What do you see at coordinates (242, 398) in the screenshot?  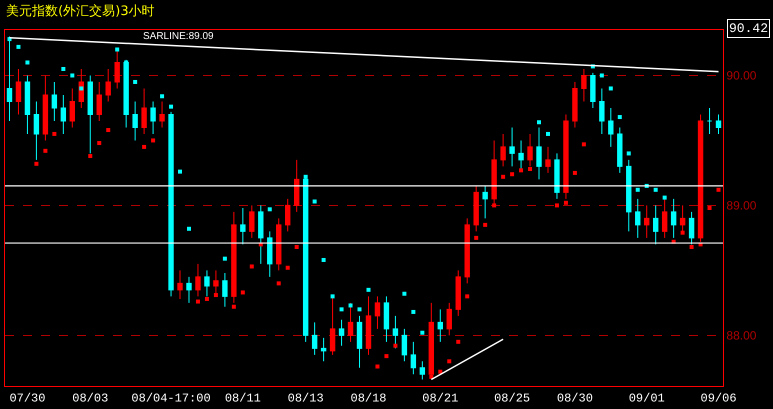 I see `x-tick-label: 08/11` at bounding box center [242, 398].